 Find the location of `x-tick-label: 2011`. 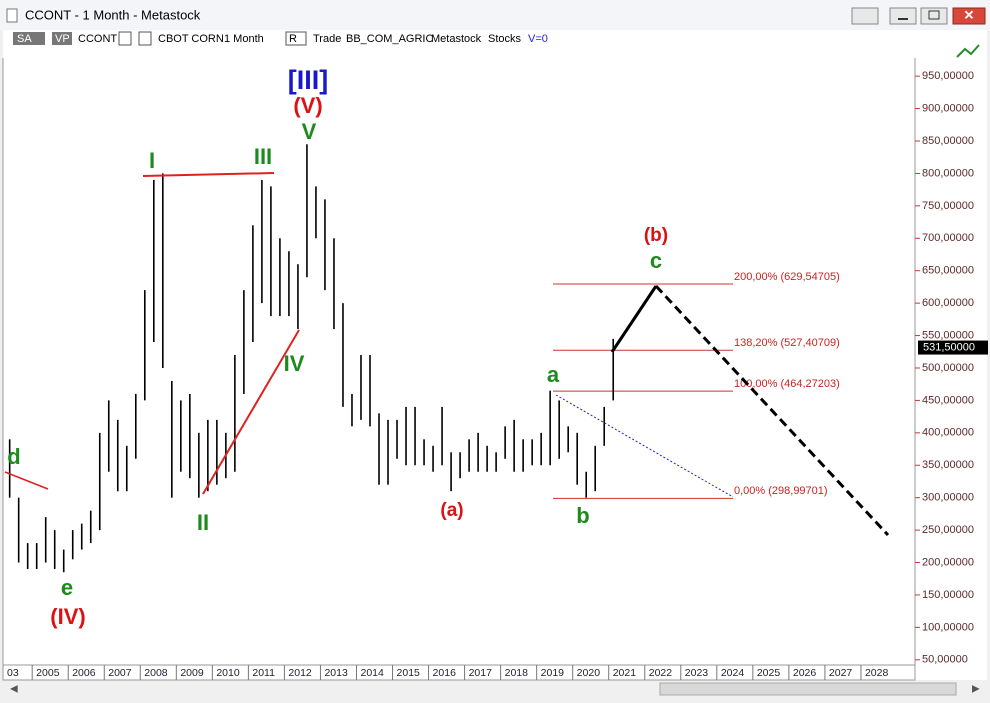

x-tick-label: 2011 is located at coordinates (263, 673).